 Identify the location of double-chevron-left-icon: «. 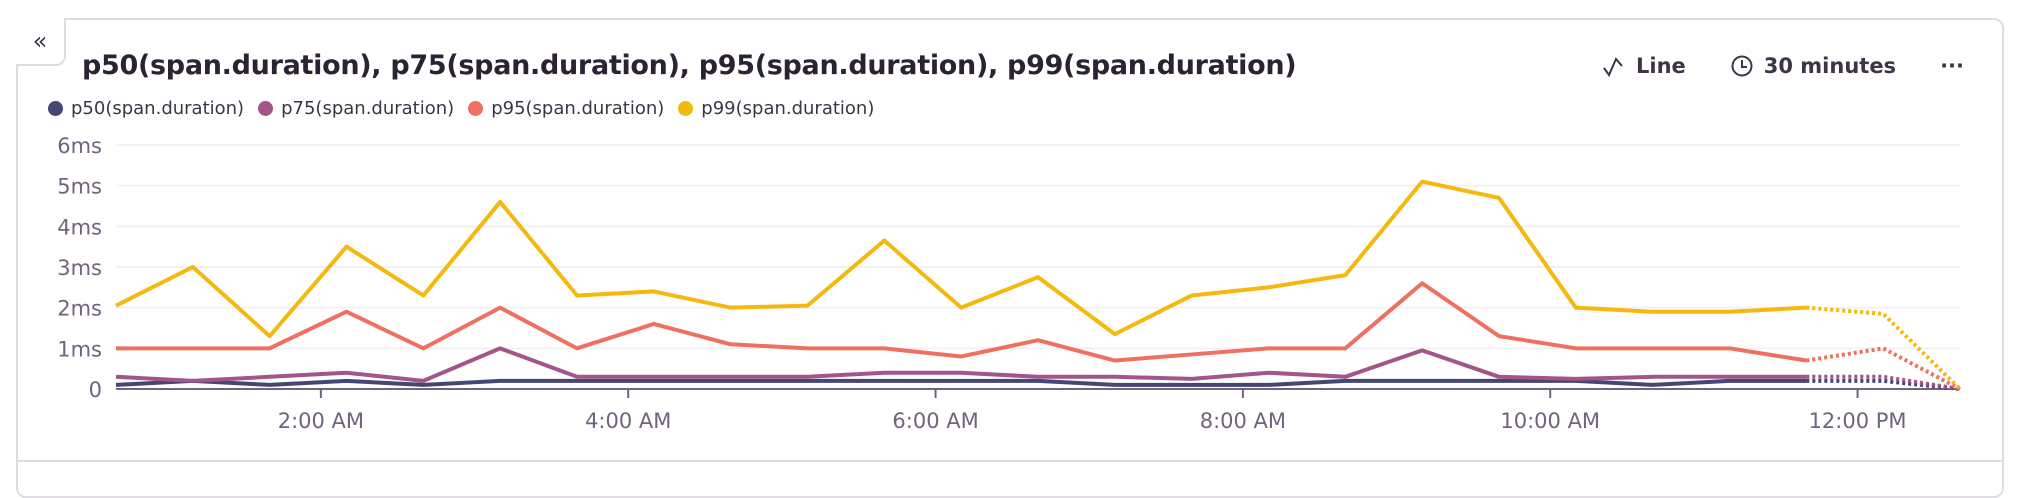
(40, 41).